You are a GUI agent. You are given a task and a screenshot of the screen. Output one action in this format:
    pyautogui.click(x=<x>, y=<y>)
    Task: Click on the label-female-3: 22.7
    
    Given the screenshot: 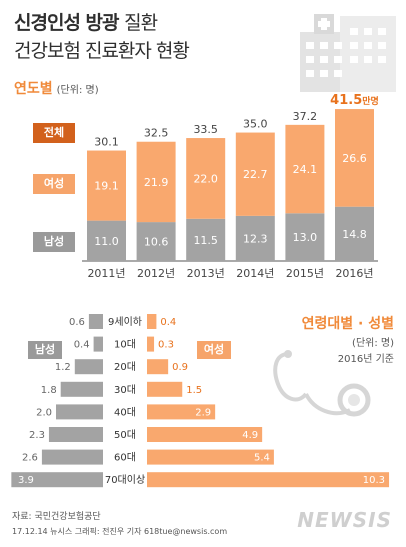 What is the action you would take?
    pyautogui.click(x=255, y=174)
    